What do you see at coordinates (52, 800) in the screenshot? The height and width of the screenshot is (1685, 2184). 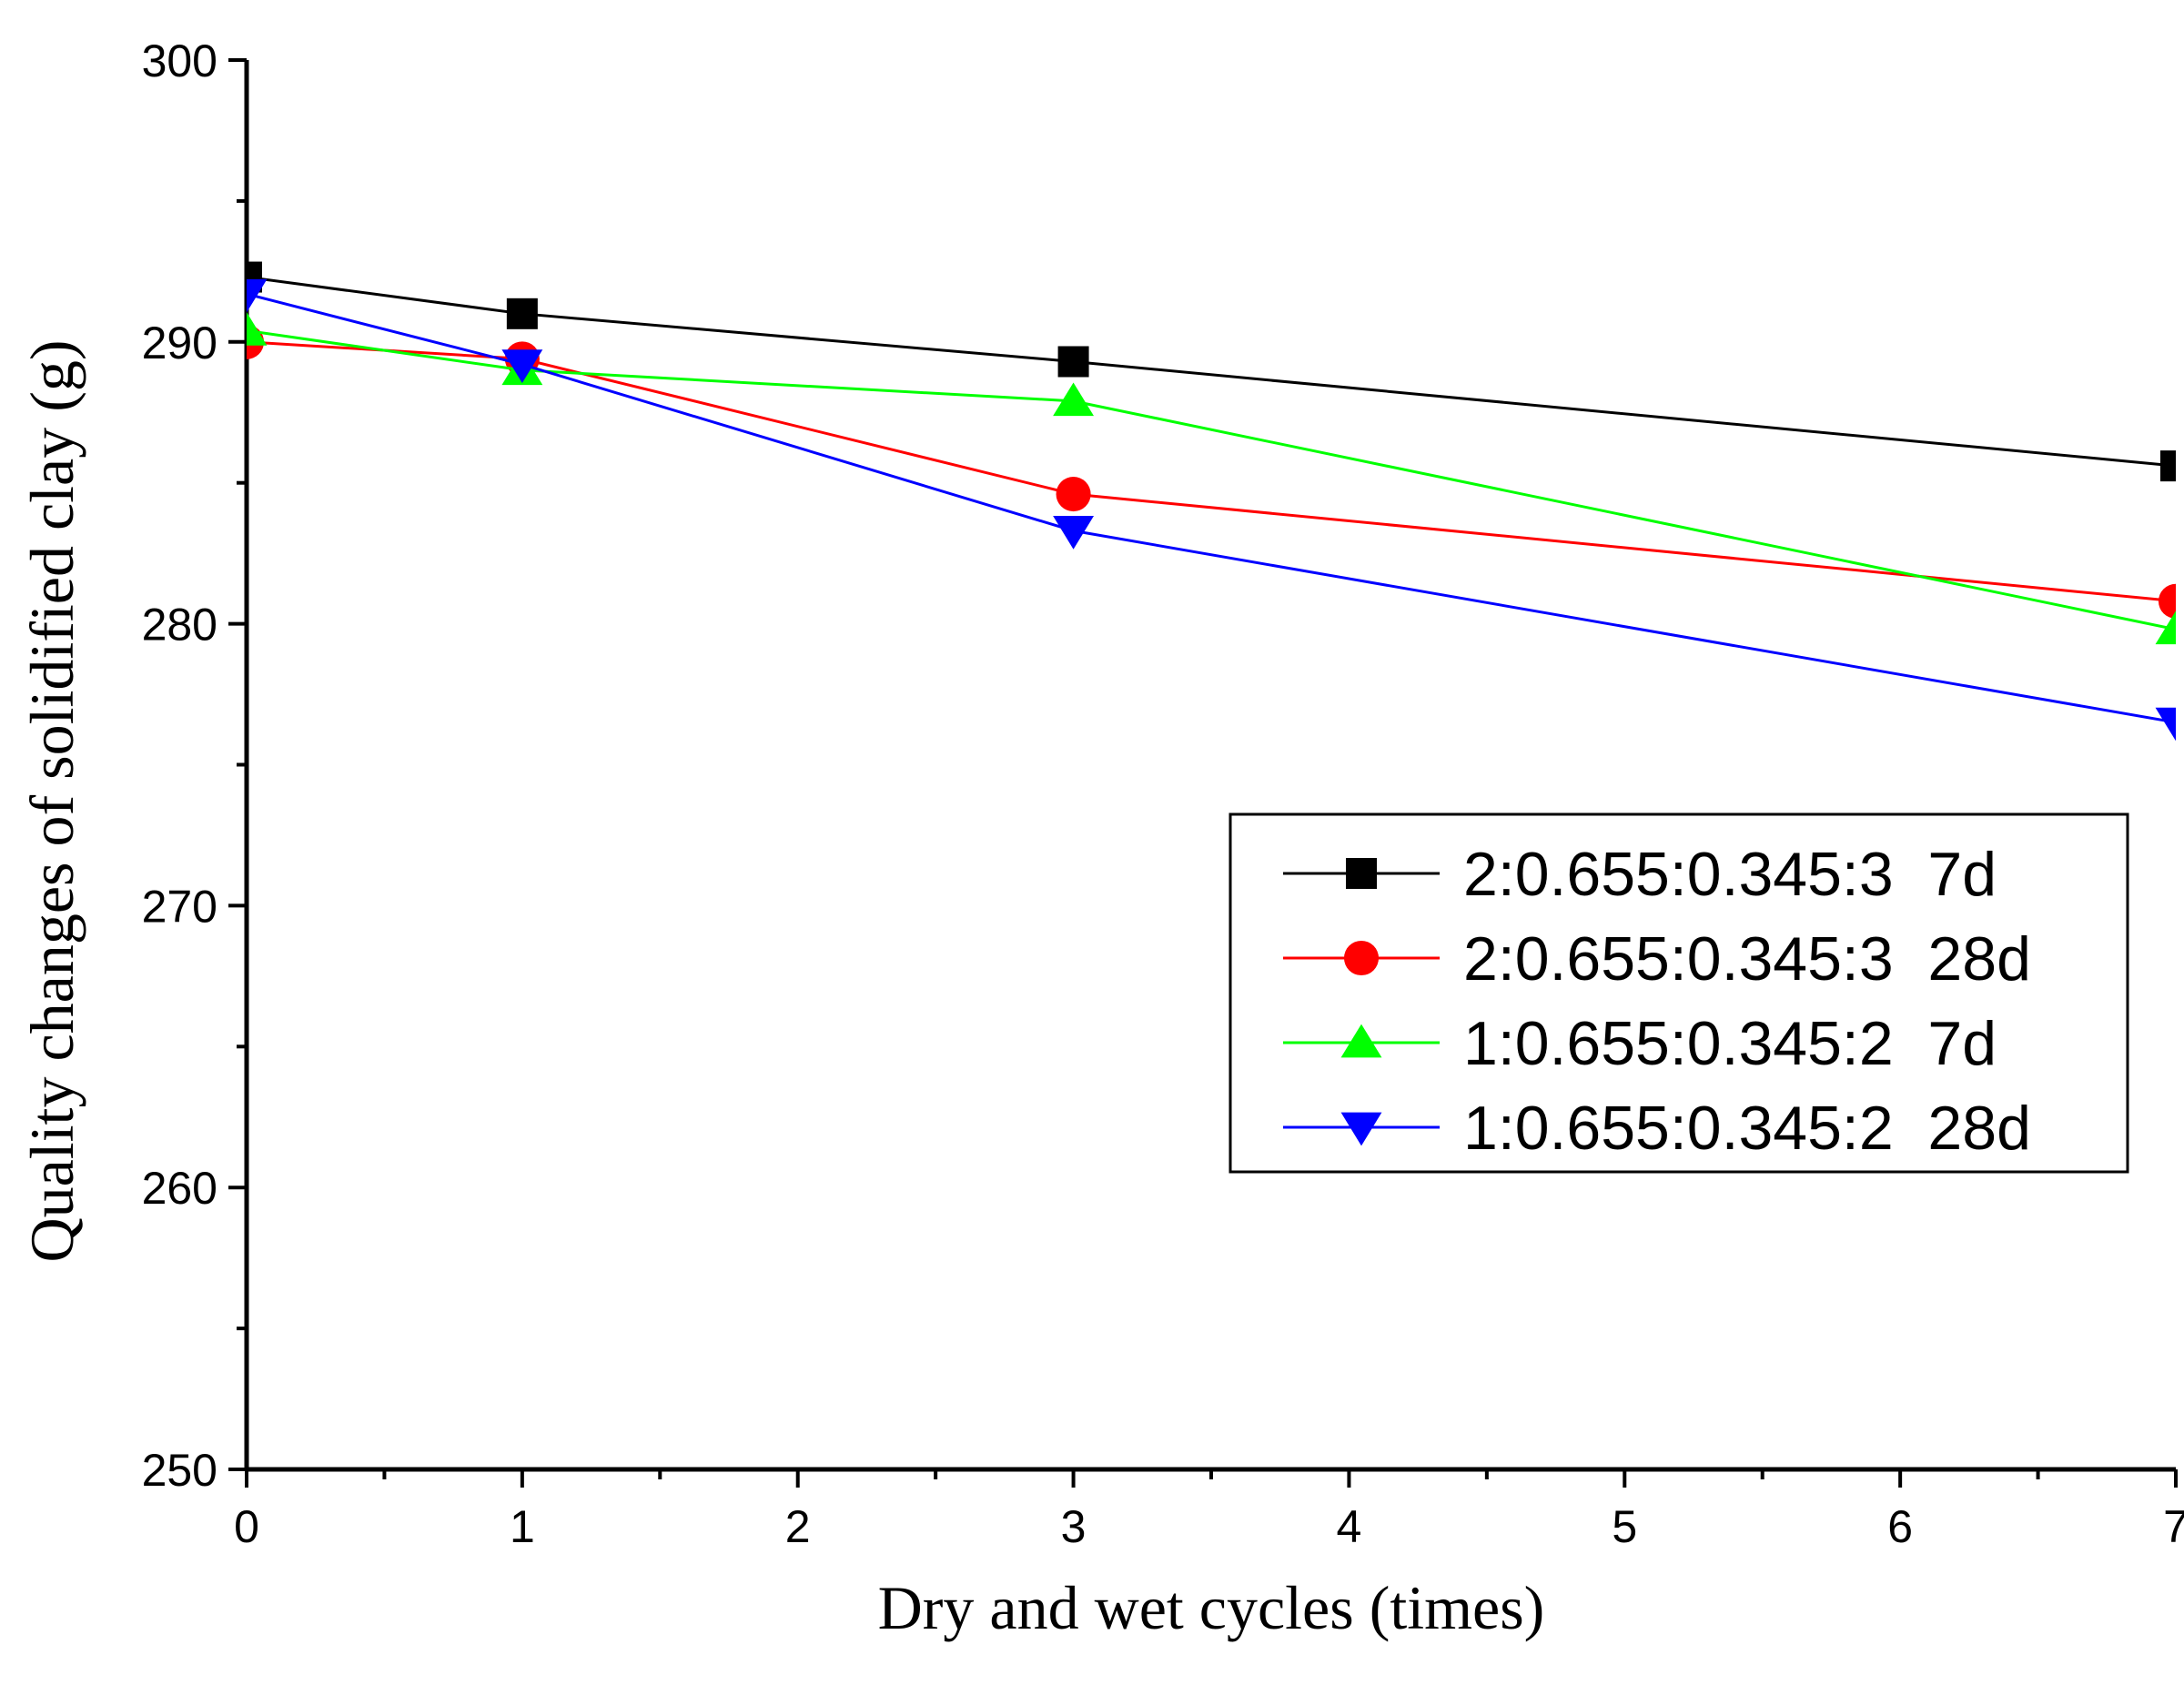 I see `y-axis-title: Quality changes of solidified clay (g)` at bounding box center [52, 800].